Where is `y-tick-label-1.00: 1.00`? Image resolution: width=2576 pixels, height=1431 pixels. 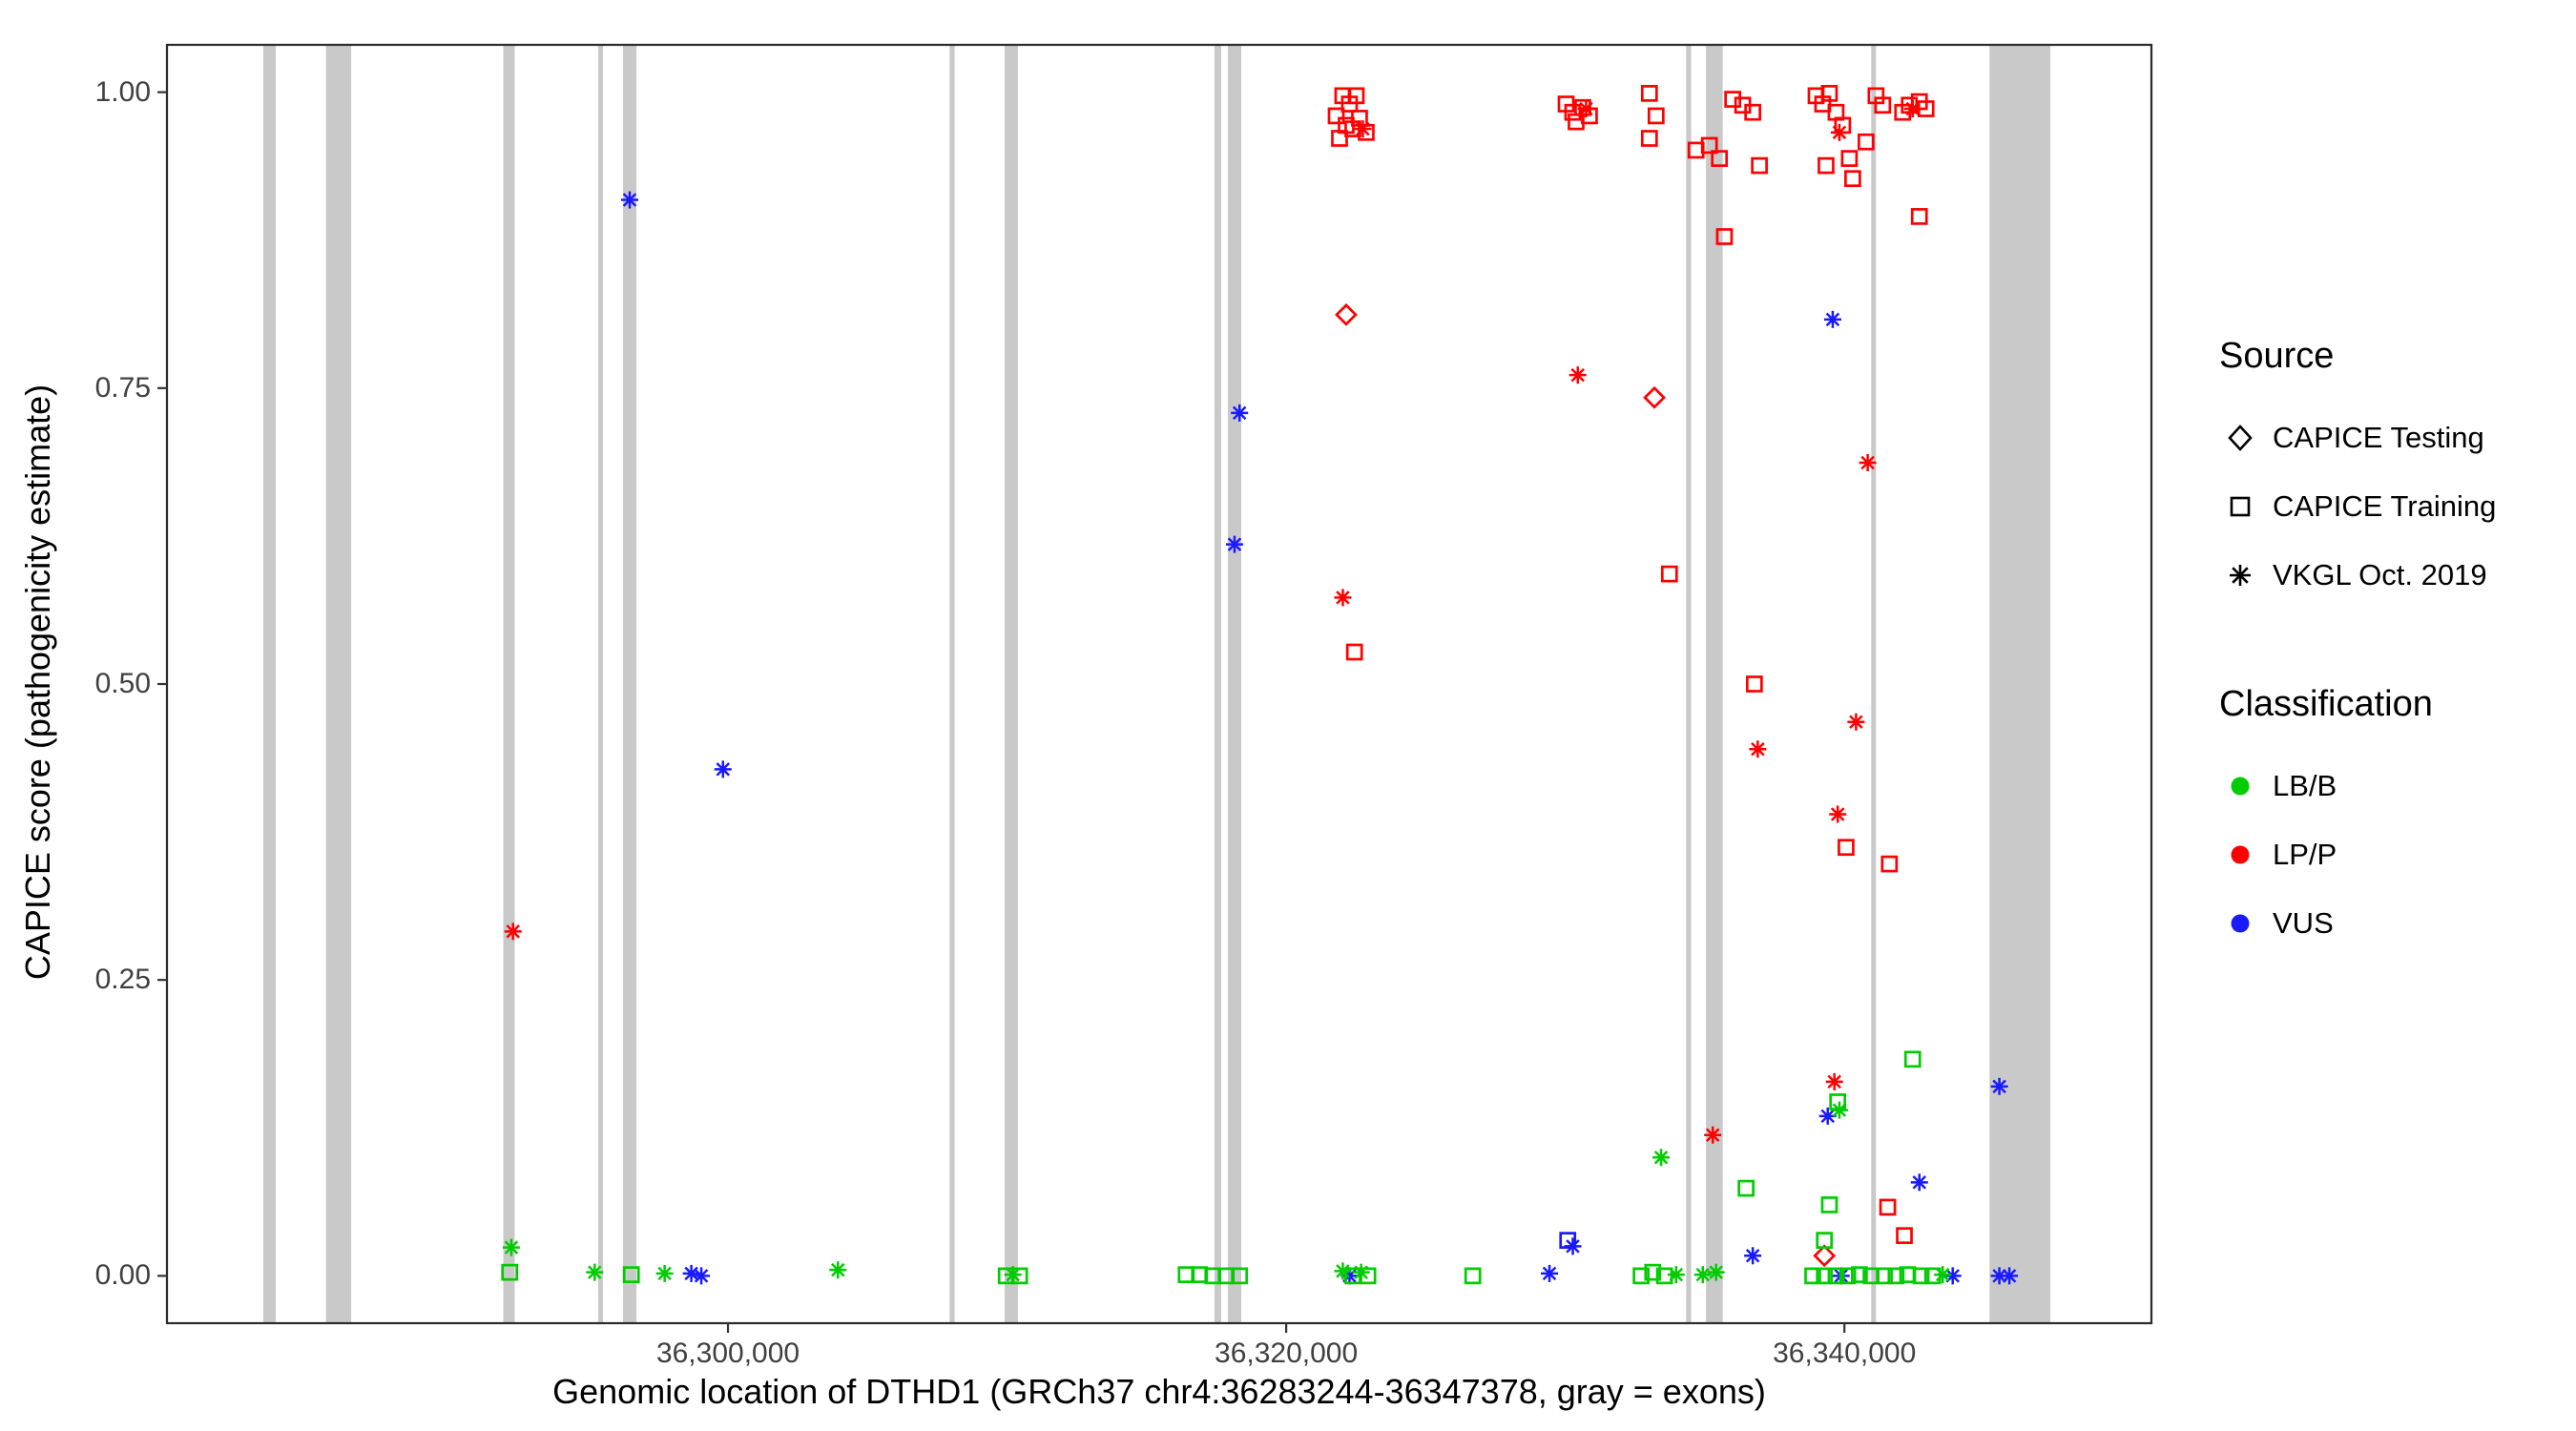
y-tick-label-1.00: 1.00 is located at coordinates (122, 91).